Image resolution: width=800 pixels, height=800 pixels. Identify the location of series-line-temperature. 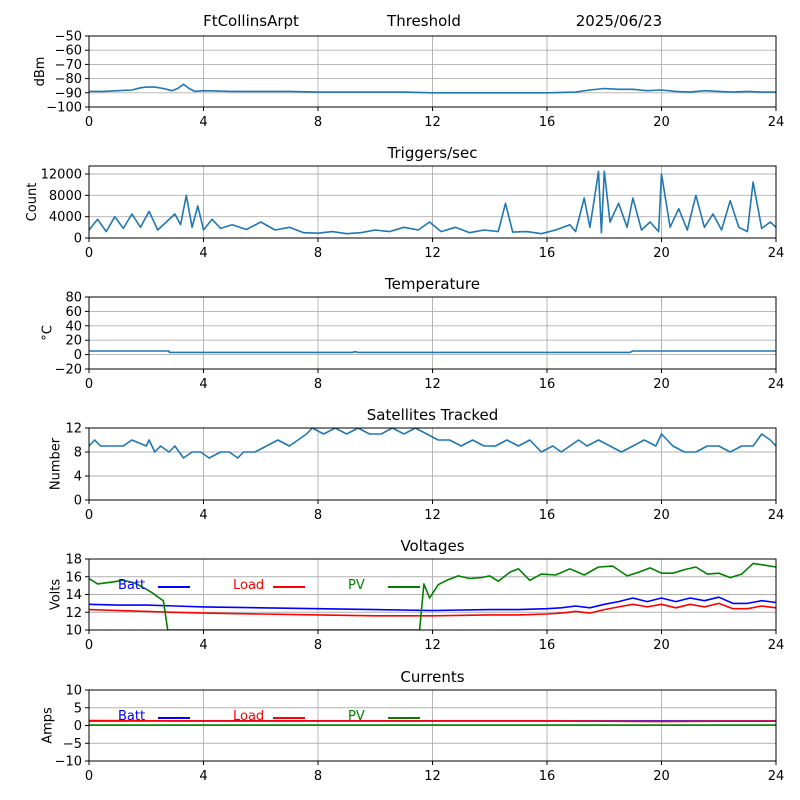
(432, 352).